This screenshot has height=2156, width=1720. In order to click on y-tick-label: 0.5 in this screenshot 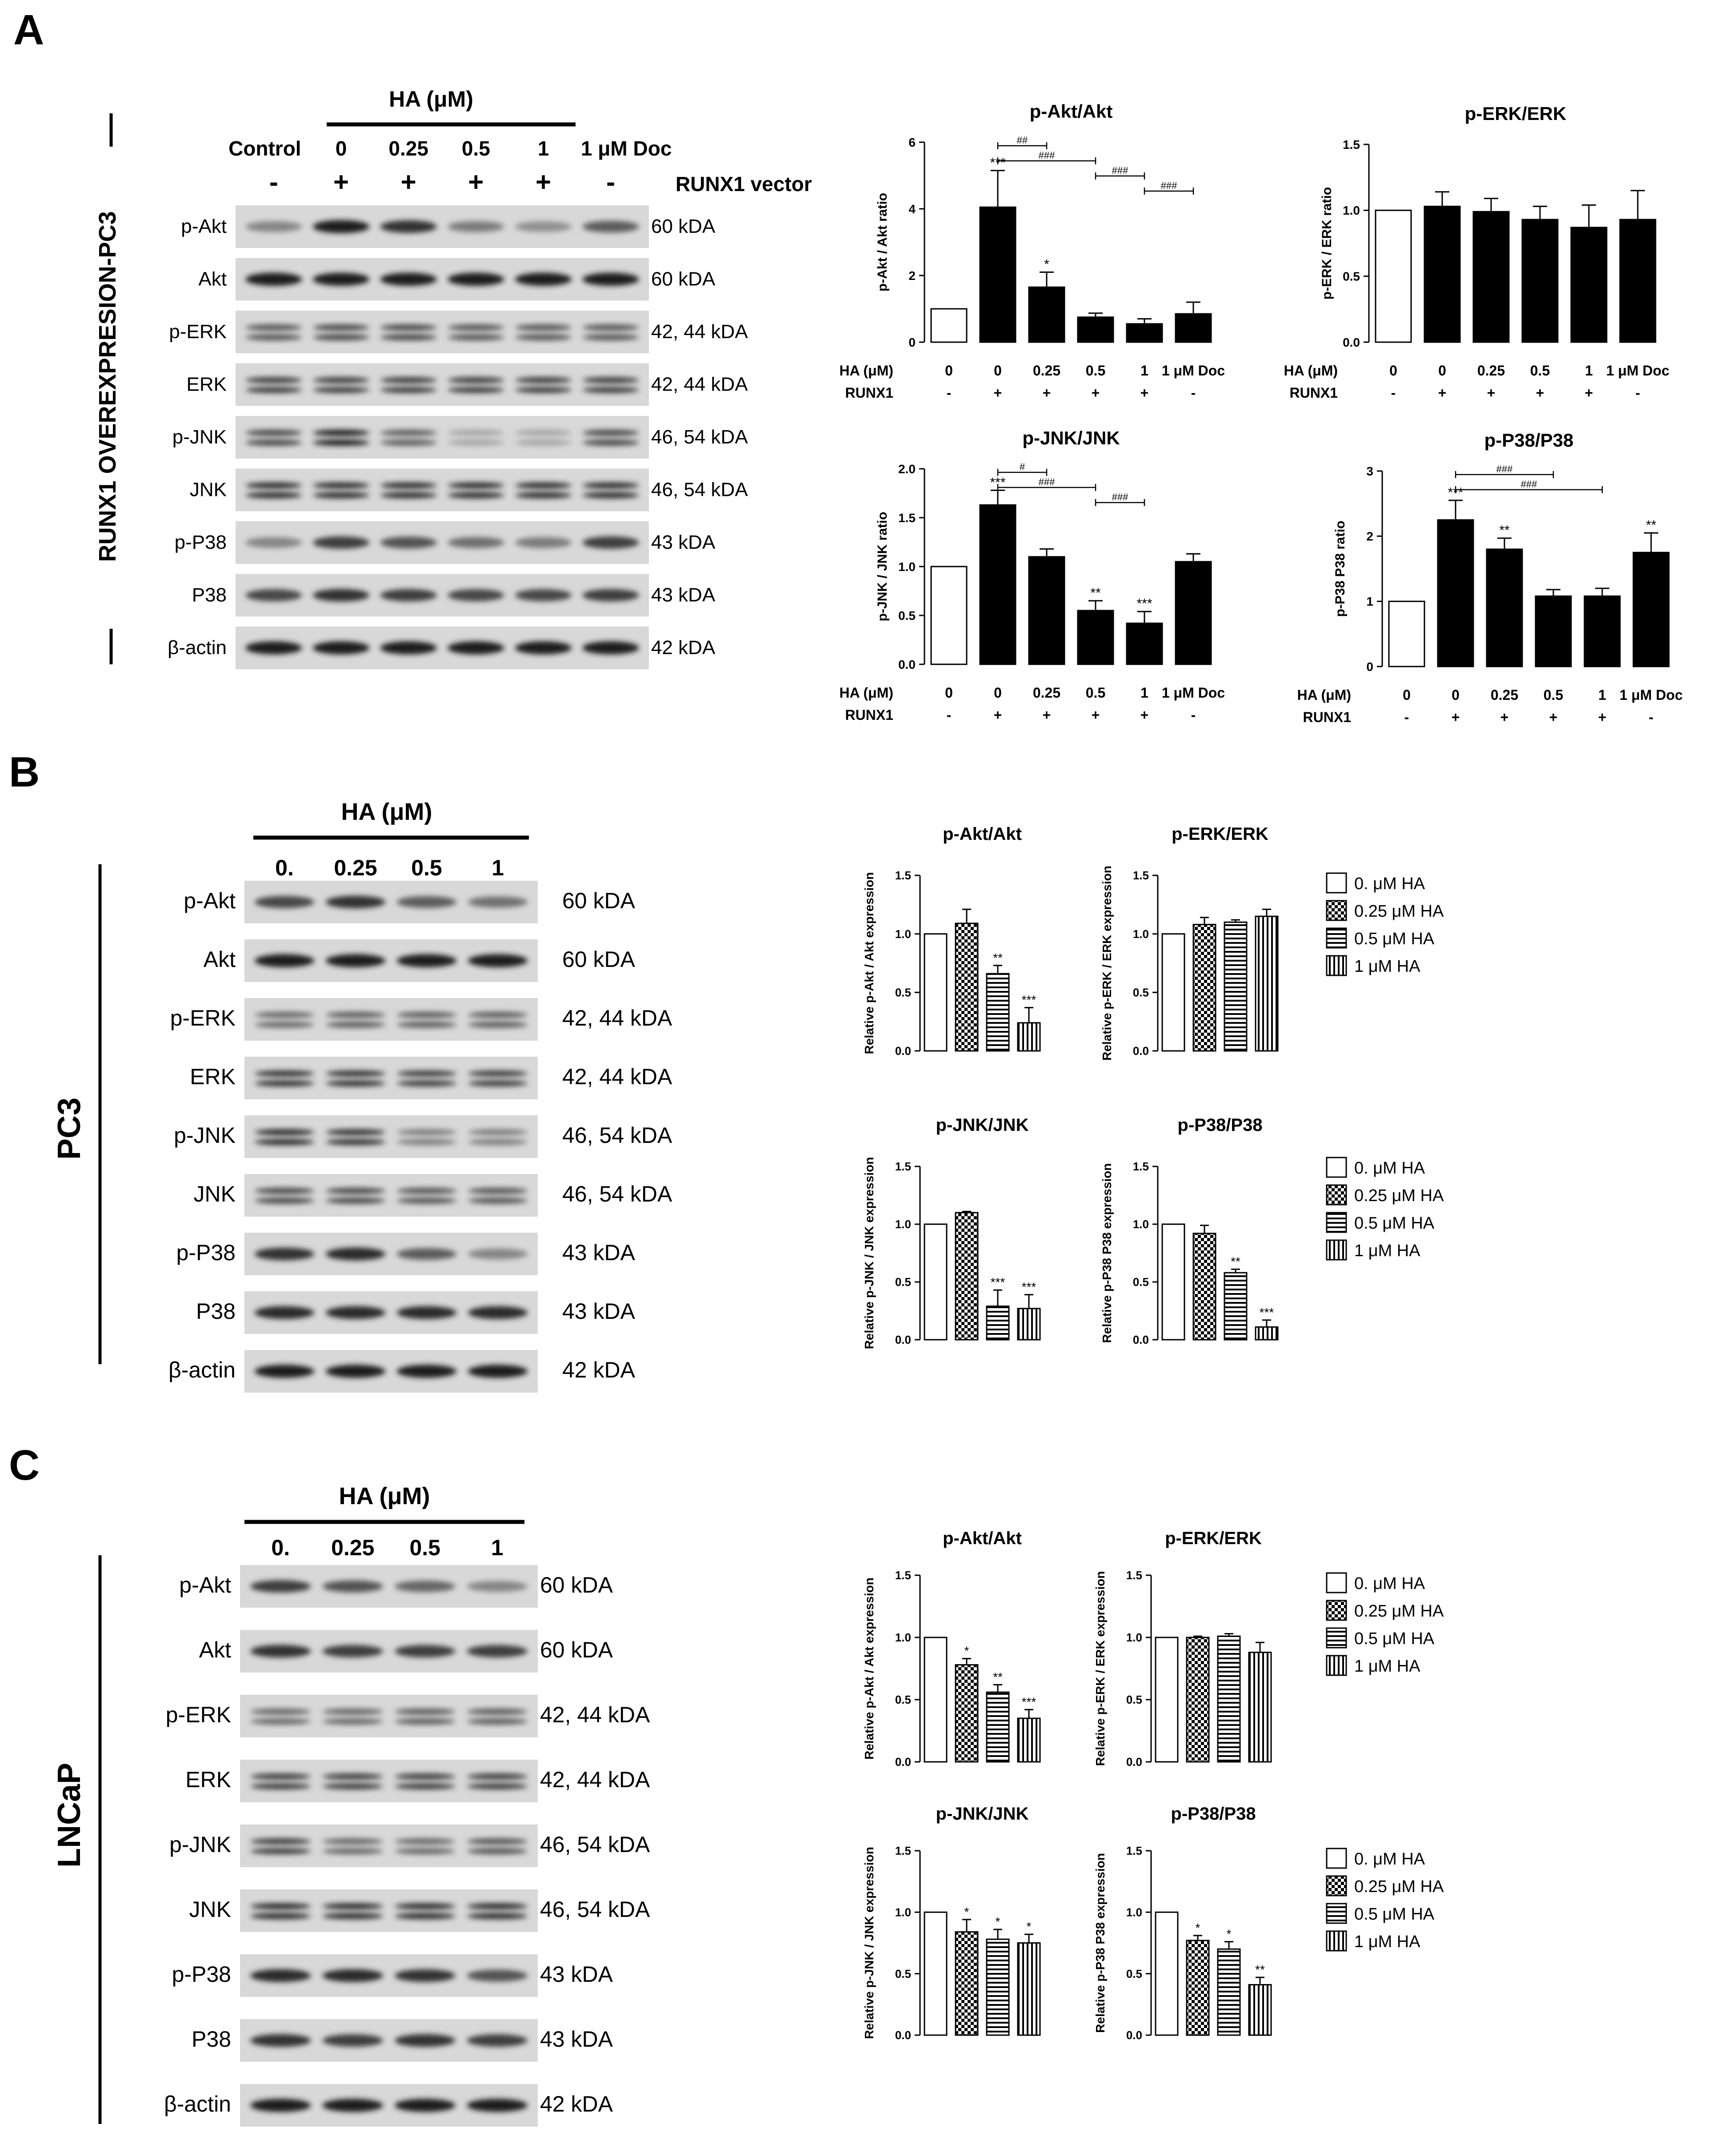, I will do `click(1141, 992)`.